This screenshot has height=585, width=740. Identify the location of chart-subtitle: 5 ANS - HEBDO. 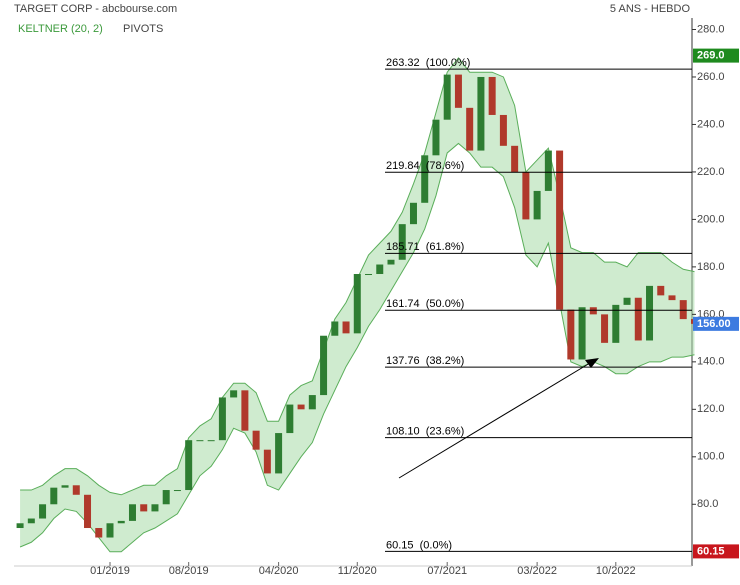
(650, 9).